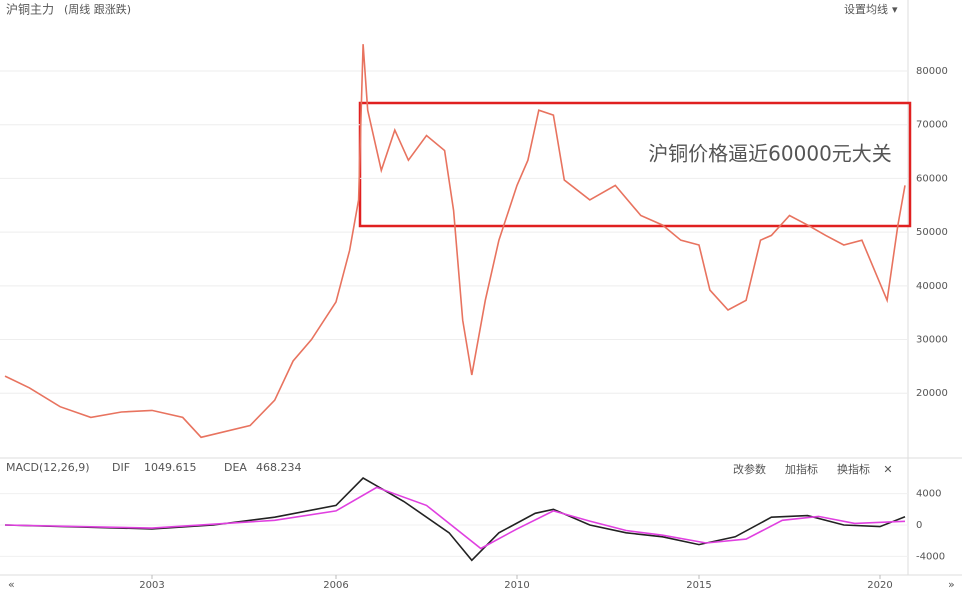  I want to click on y-tick-label: 80000, so click(932, 71).